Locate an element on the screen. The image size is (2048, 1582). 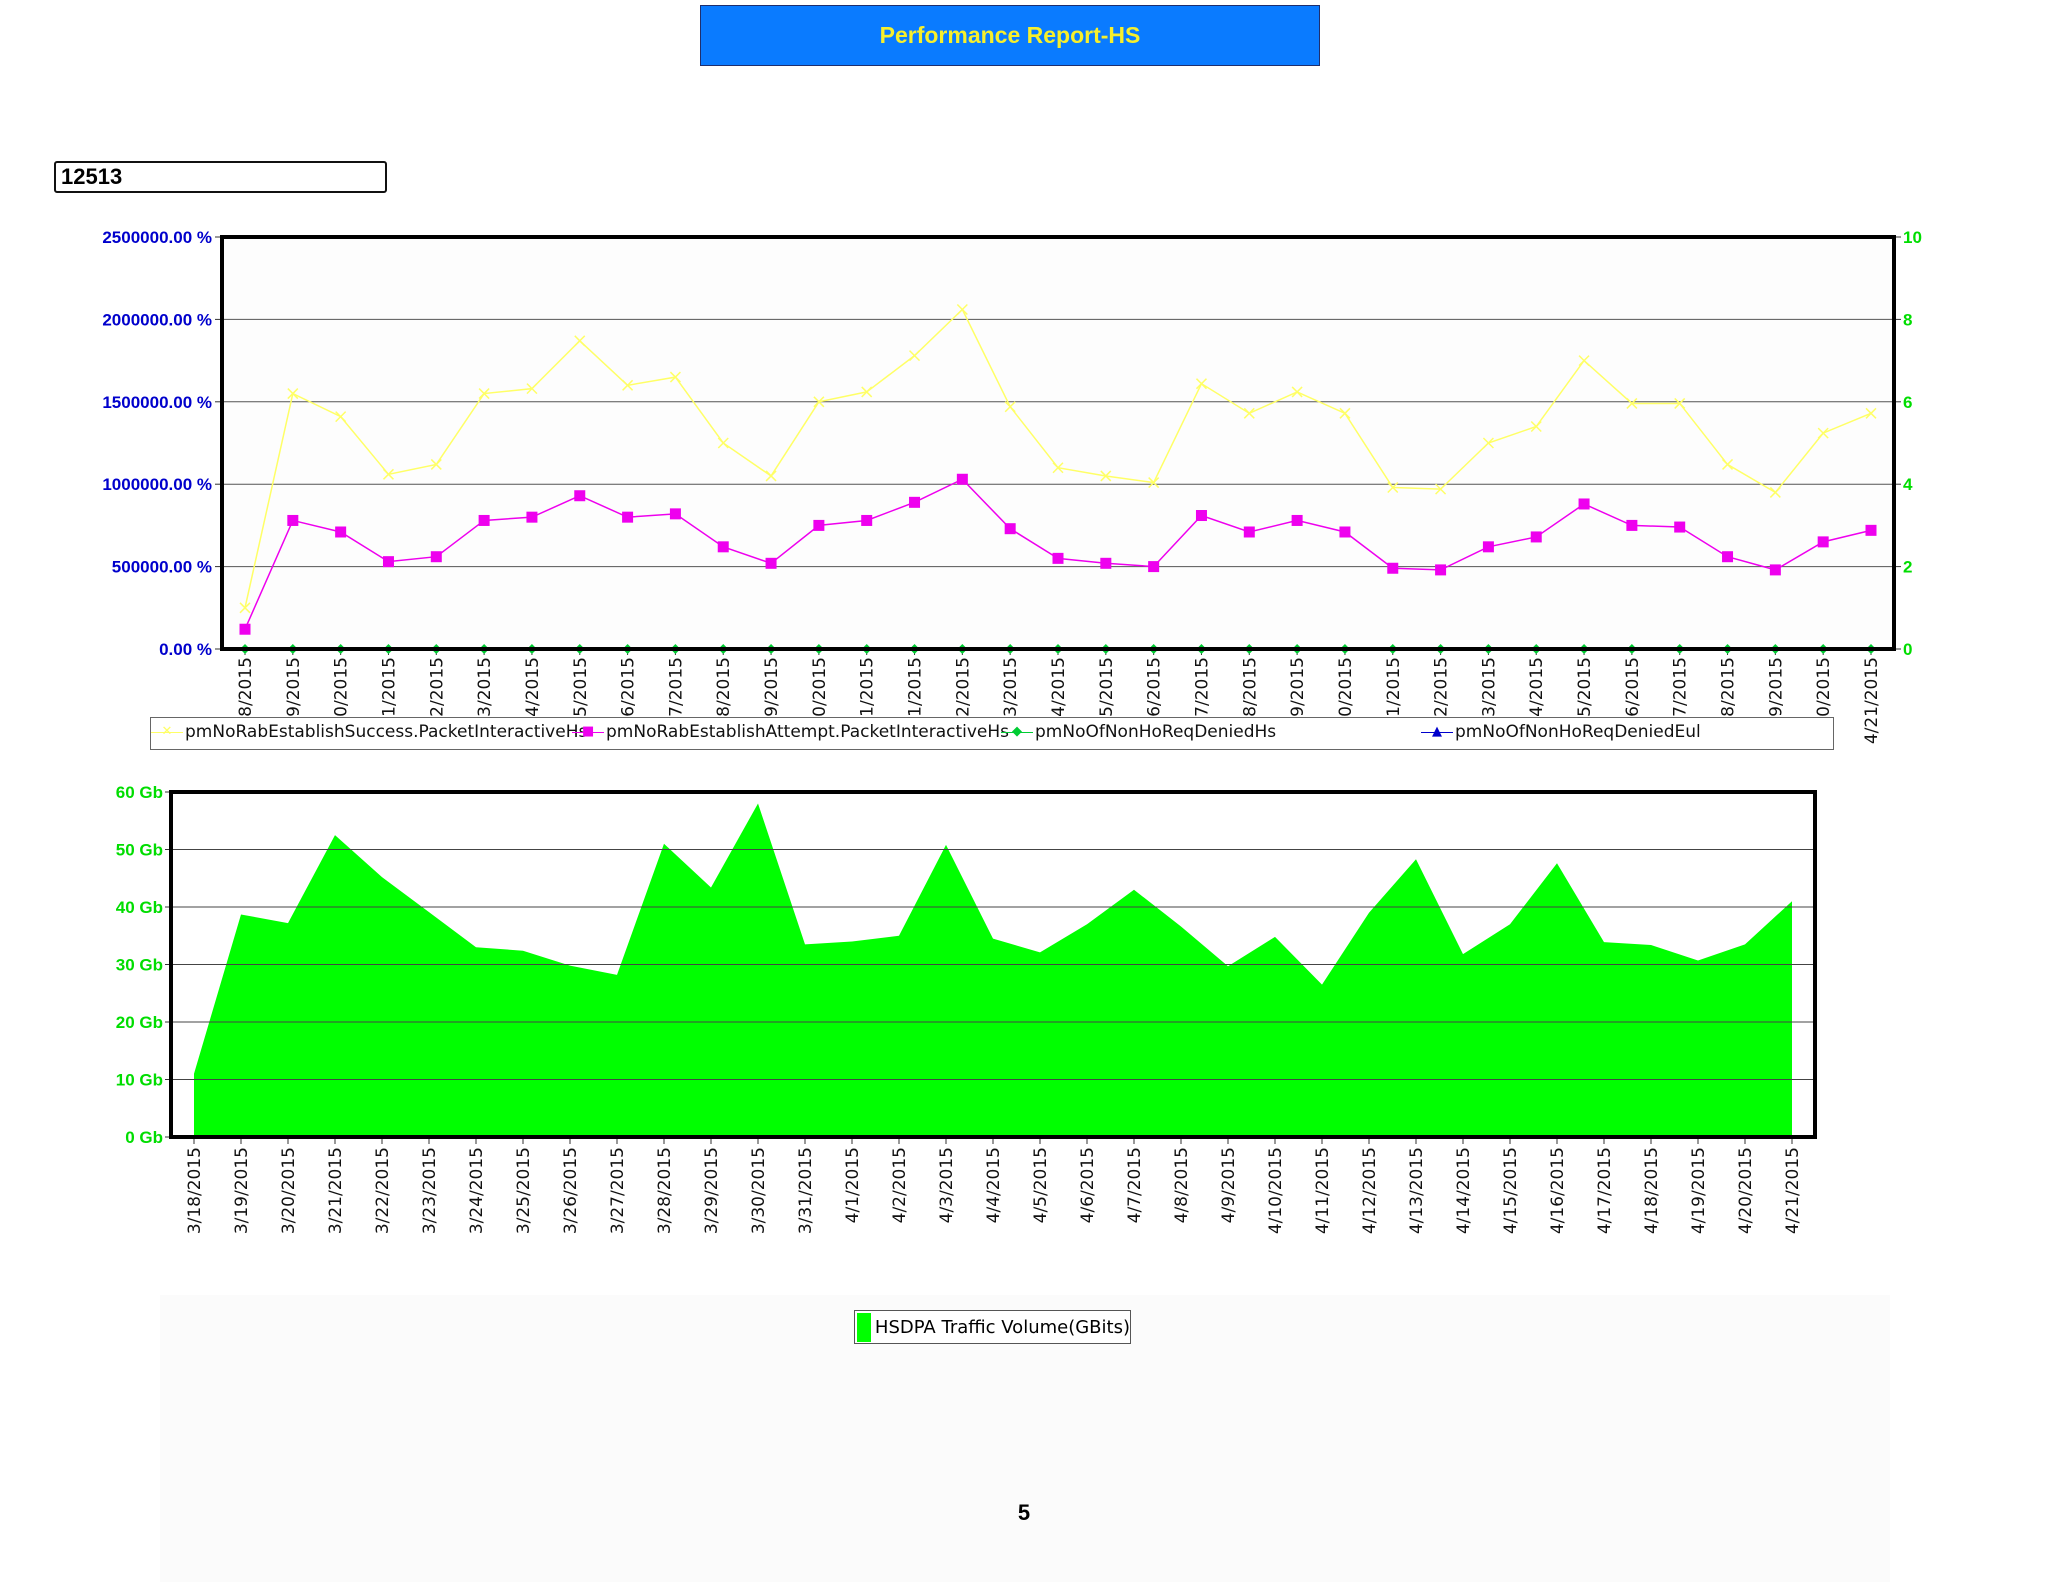
legend-label: pmNoOfNonHoReqDeniedEul is located at coordinates (1578, 732).